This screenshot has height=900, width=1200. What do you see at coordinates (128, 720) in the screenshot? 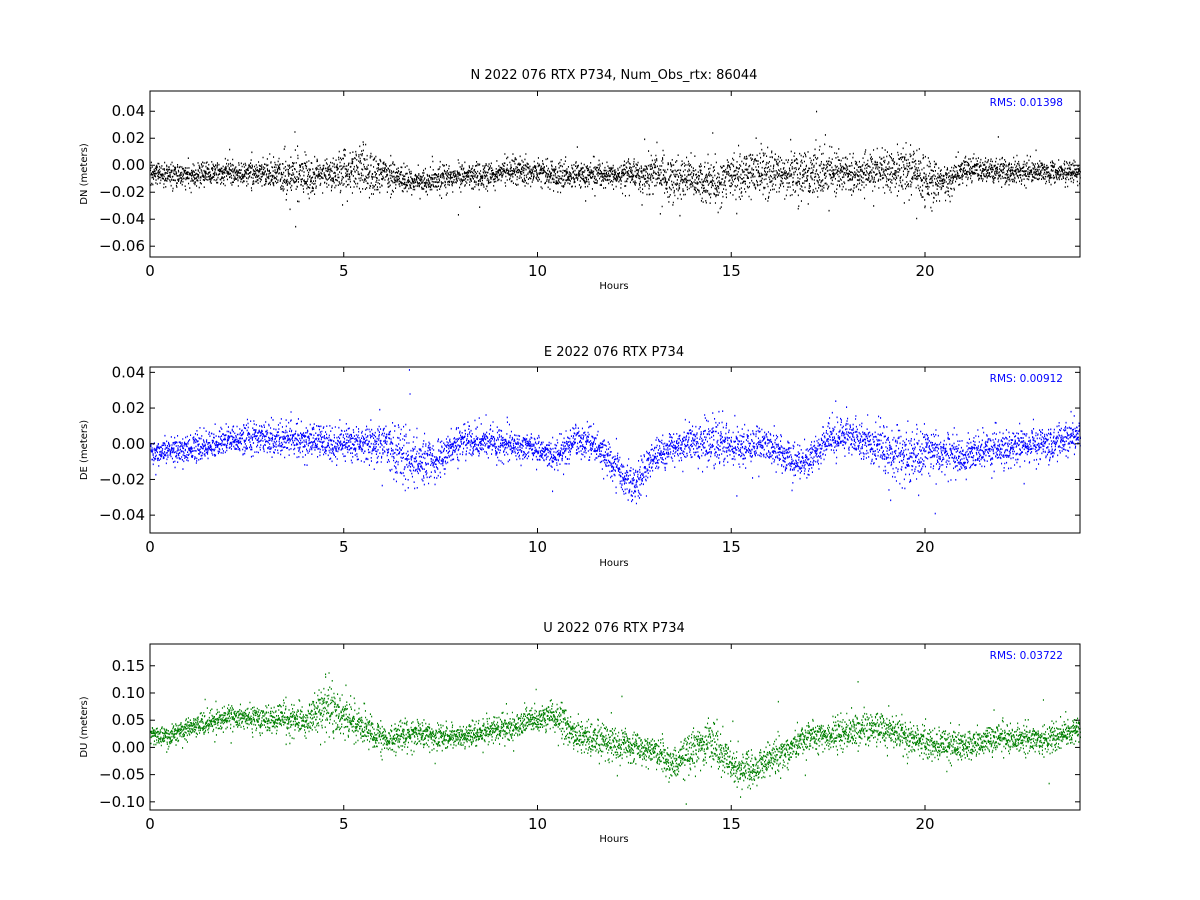
I see `y-tick-label: 0.05` at bounding box center [128, 720].